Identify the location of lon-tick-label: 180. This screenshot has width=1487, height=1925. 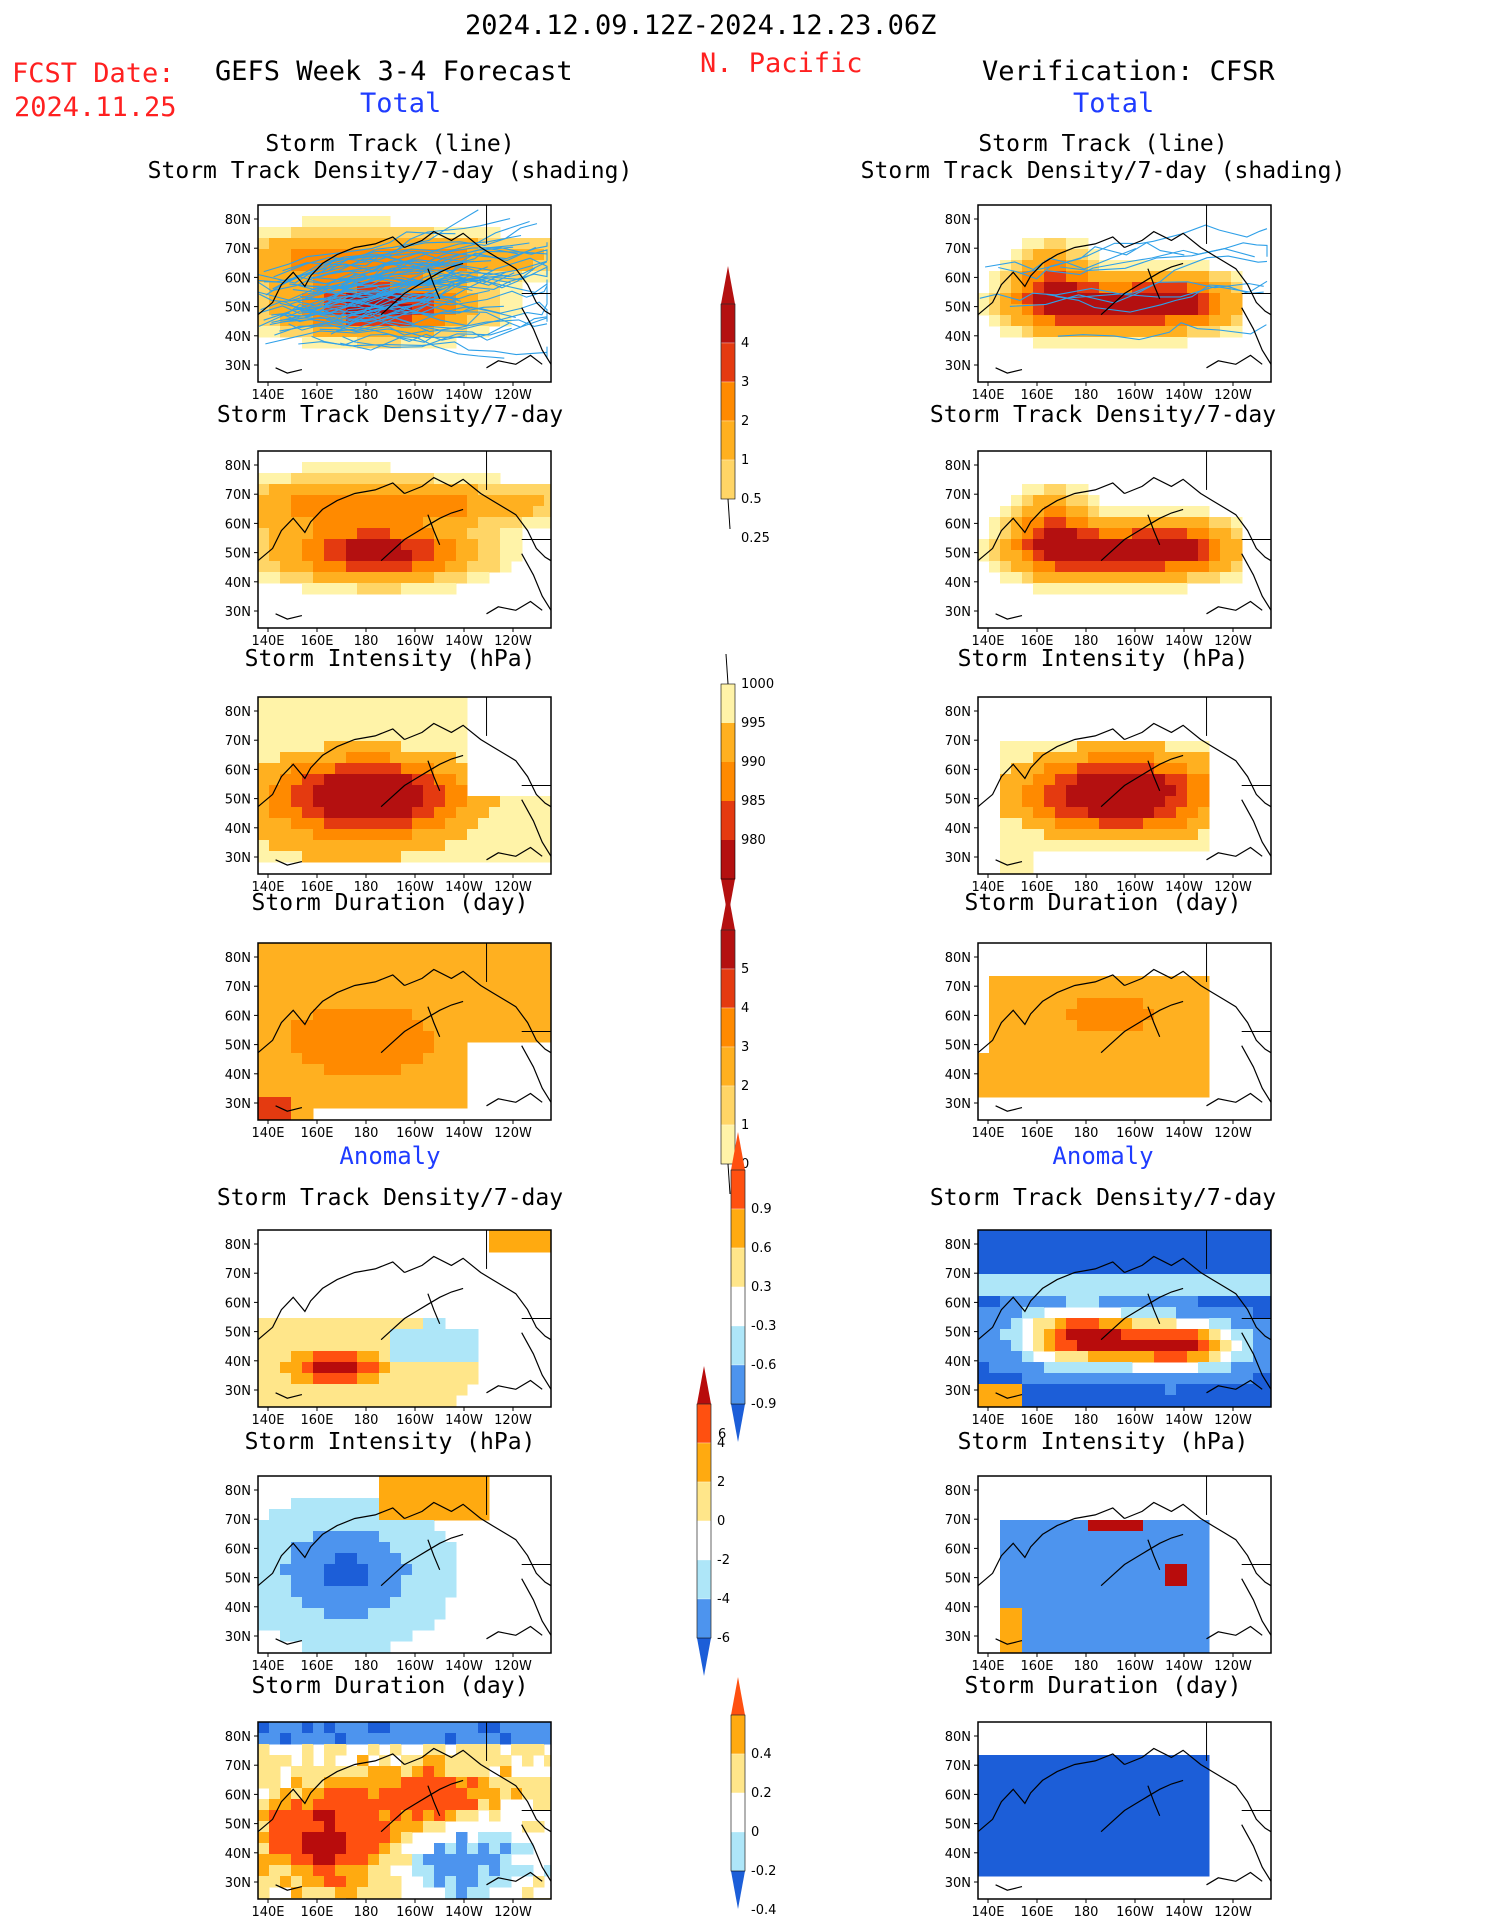
(1086, 887).